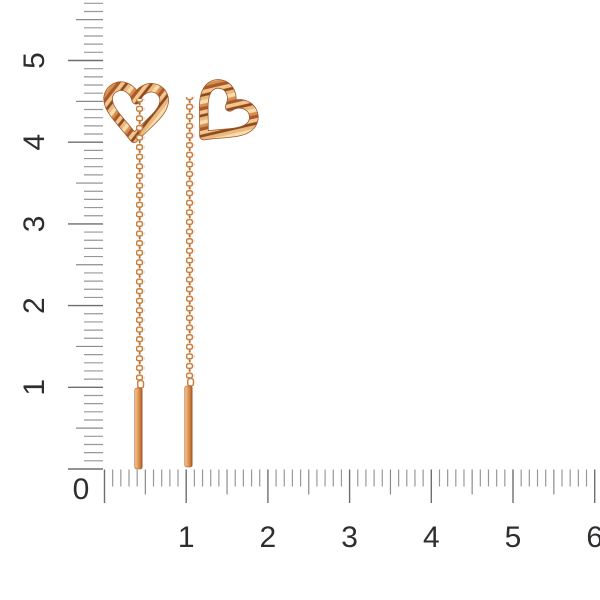  Describe the element at coordinates (188, 426) in the screenshot. I see `right-drop-bar` at that location.